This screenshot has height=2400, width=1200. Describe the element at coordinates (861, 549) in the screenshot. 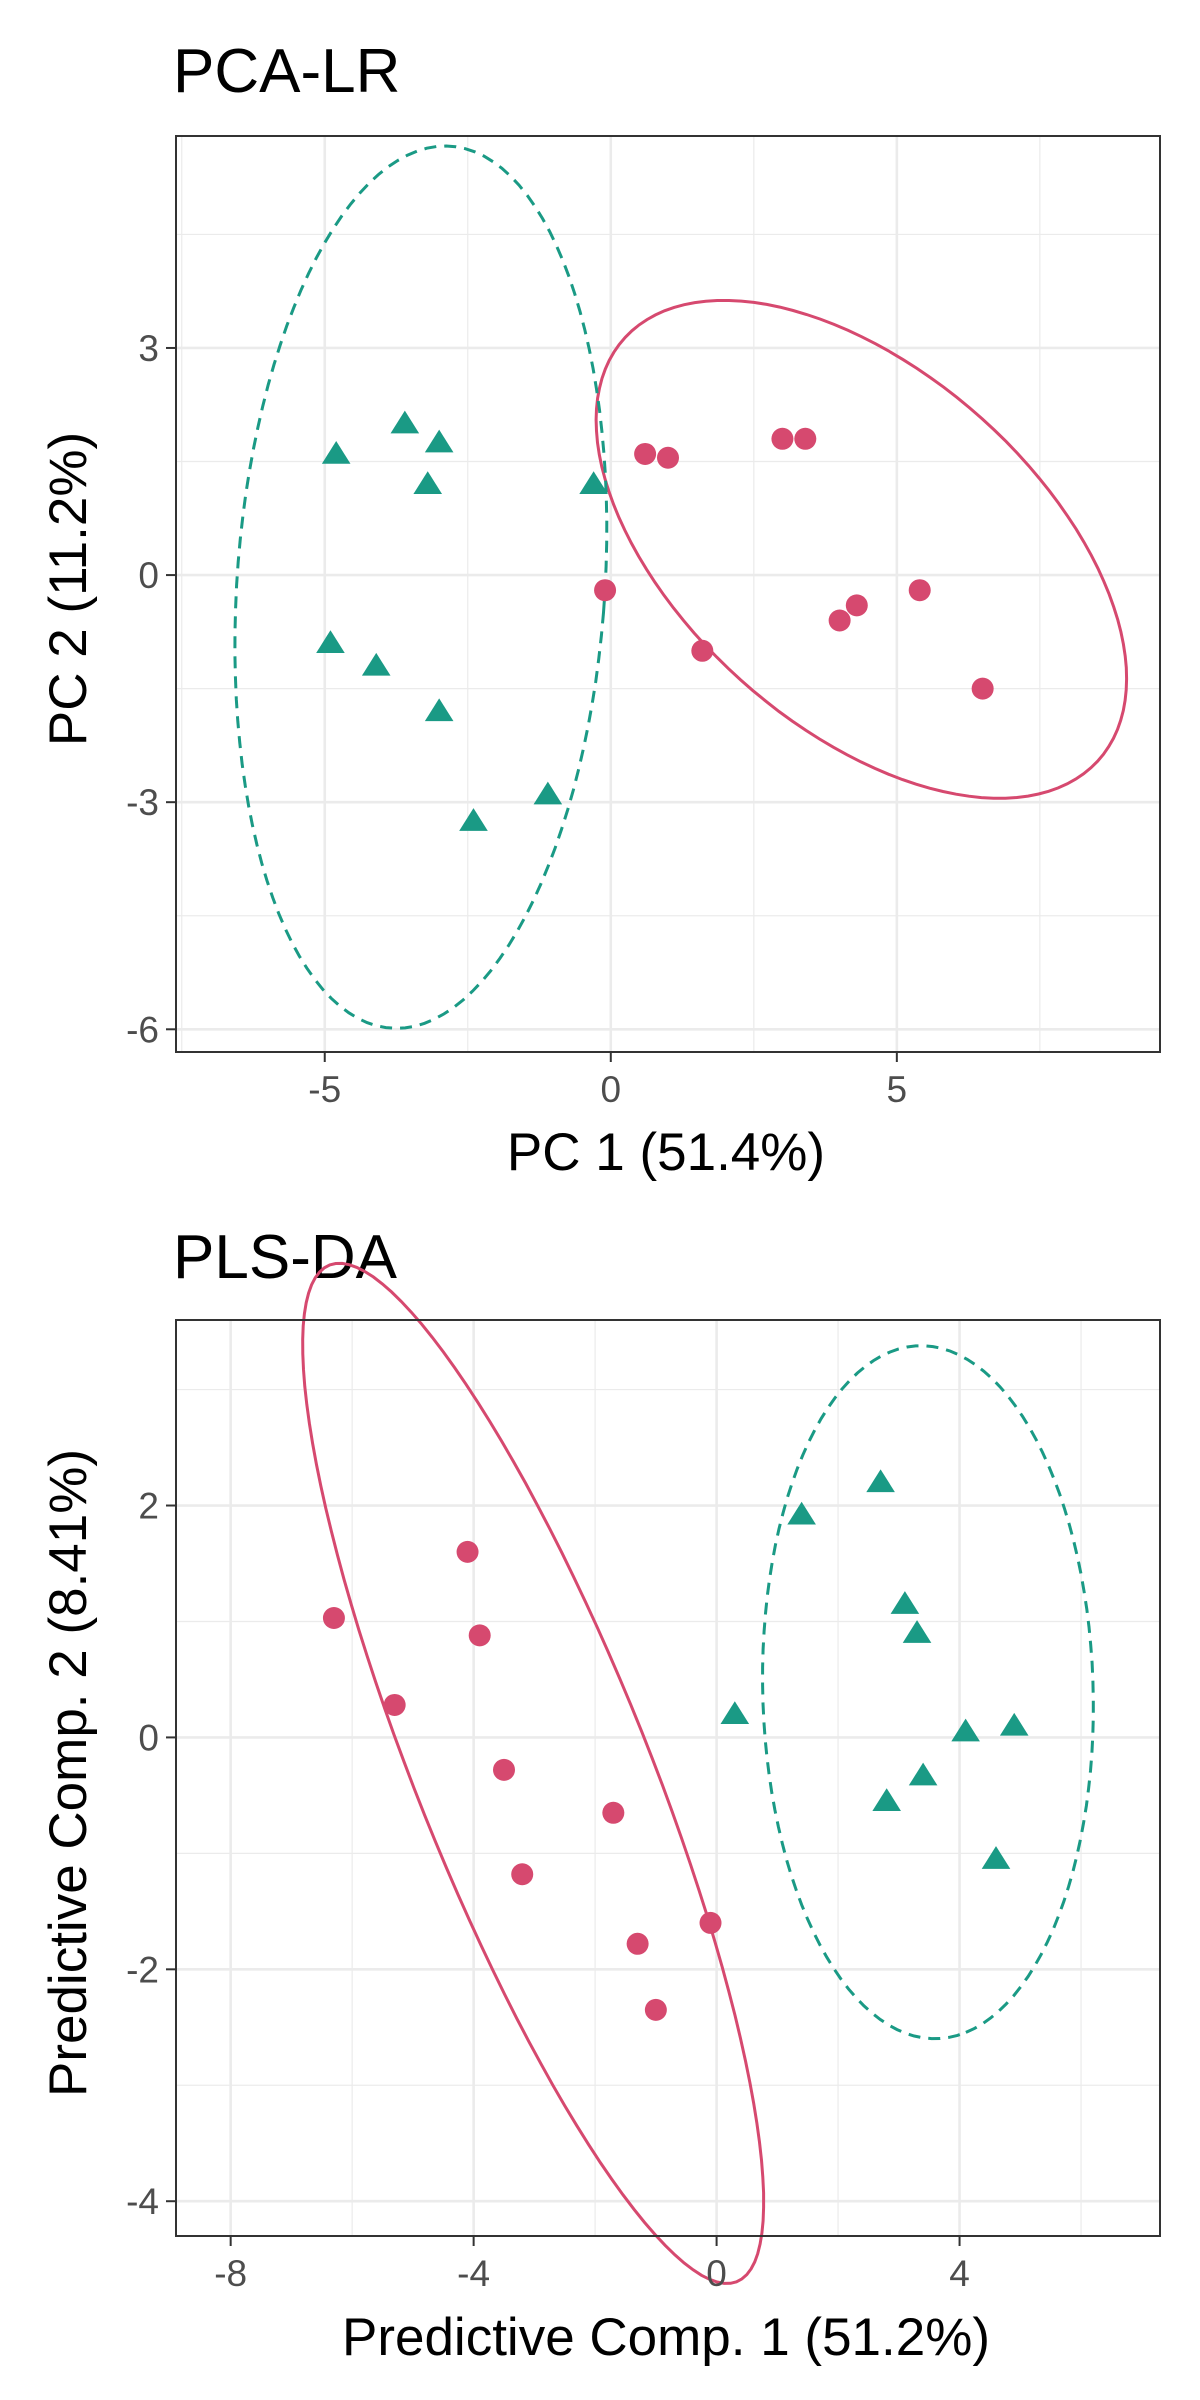

I see `circles-confidence-ellipse` at that location.